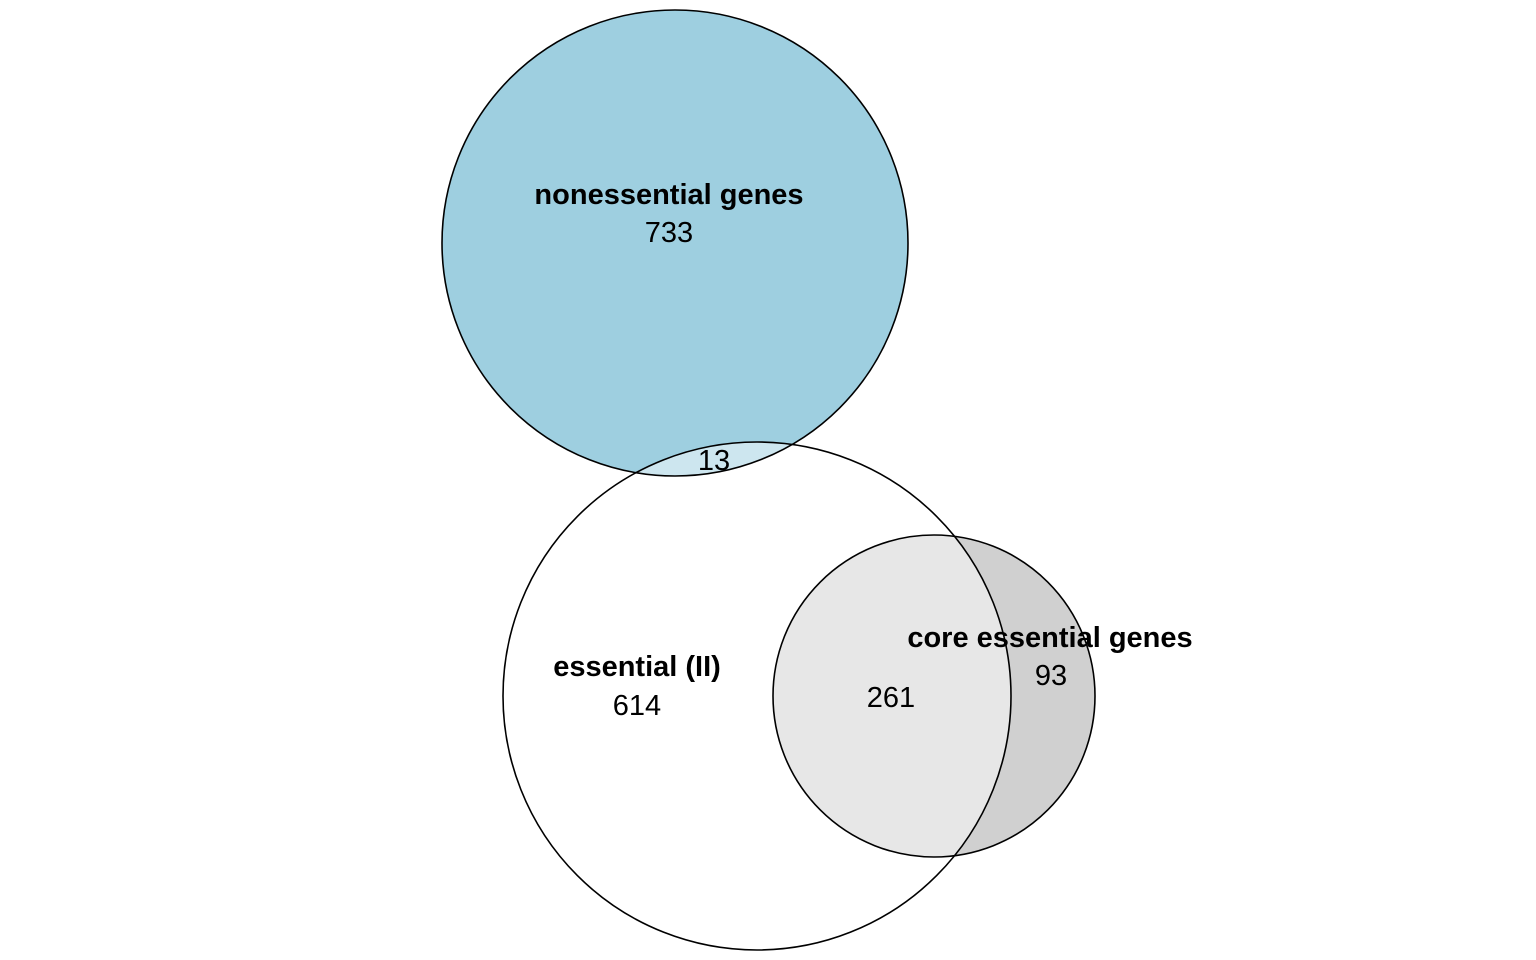 Image resolution: width=1536 pixels, height=960 pixels. I want to click on core-essential-circle-outline, so click(934, 696).